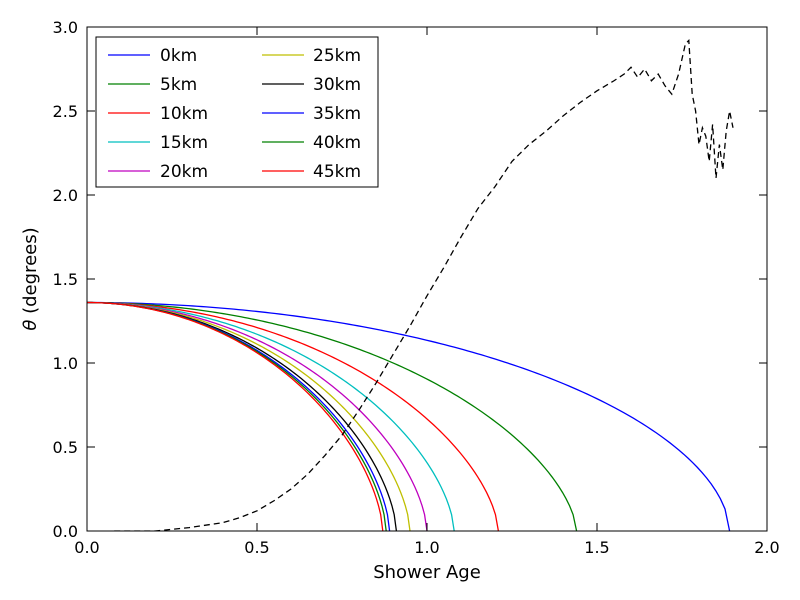 Image resolution: width=800 pixels, height=600 pixels. What do you see at coordinates (184, 143) in the screenshot?
I see `legend-label-15km: 15km` at bounding box center [184, 143].